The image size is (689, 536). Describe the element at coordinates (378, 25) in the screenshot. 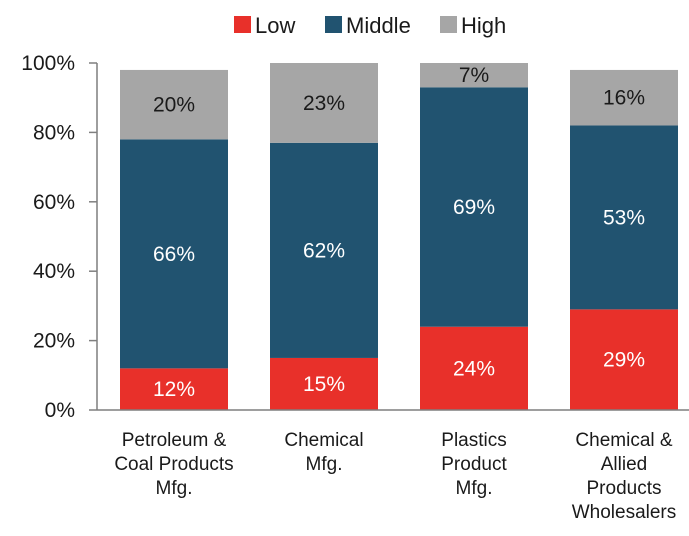

I see `legend-label: Middle` at that location.